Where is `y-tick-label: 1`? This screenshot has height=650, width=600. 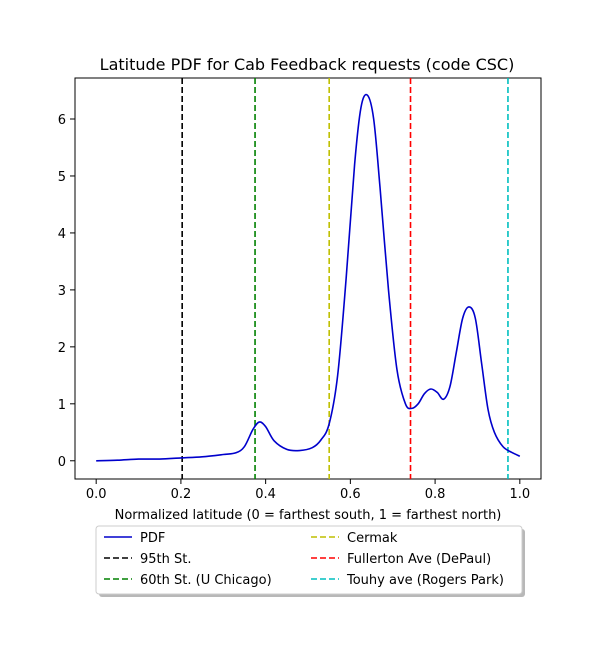
y-tick-label: 1 is located at coordinates (62, 405).